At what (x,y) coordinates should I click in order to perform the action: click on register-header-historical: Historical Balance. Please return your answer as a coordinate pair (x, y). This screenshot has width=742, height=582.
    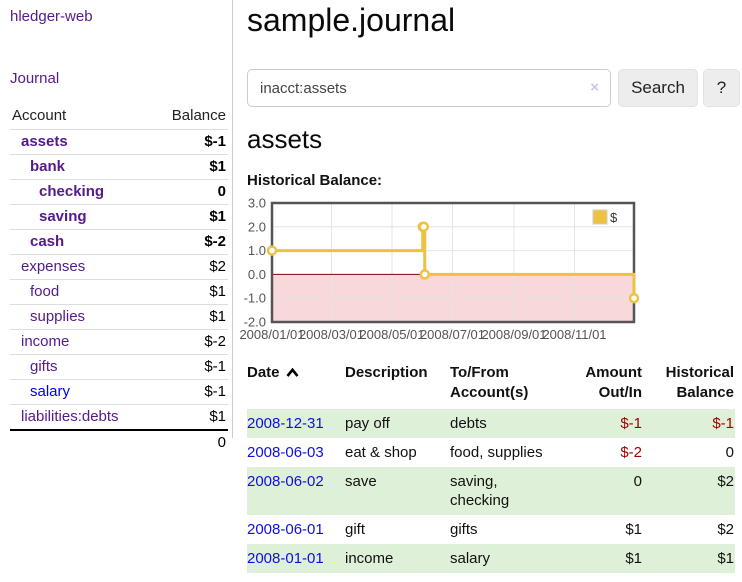
    Looking at the image, I should click on (699, 382).